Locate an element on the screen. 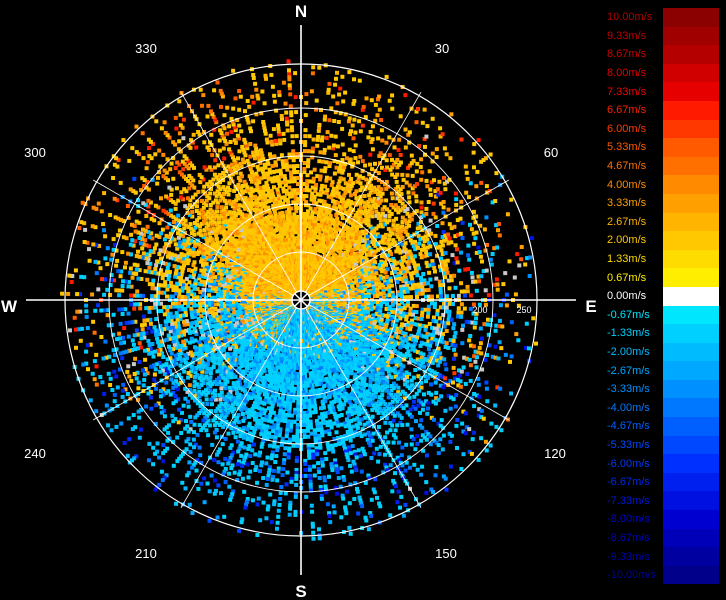  legend-label: 0.67m/s is located at coordinates (627, 277).